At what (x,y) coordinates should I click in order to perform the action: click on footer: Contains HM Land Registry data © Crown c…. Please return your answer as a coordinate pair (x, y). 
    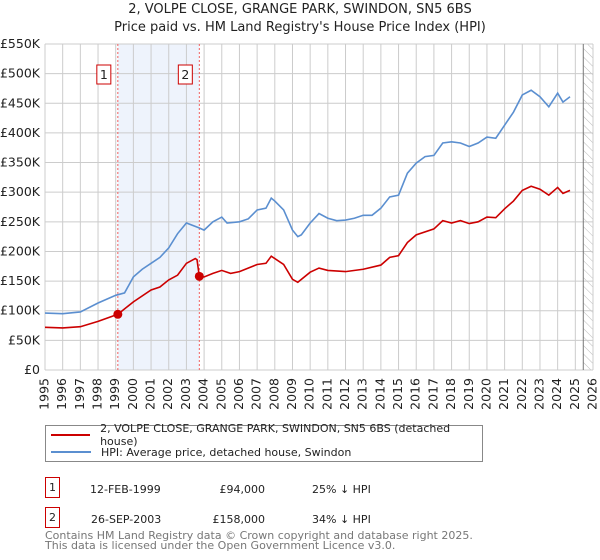
    Looking at the image, I should click on (259, 540).